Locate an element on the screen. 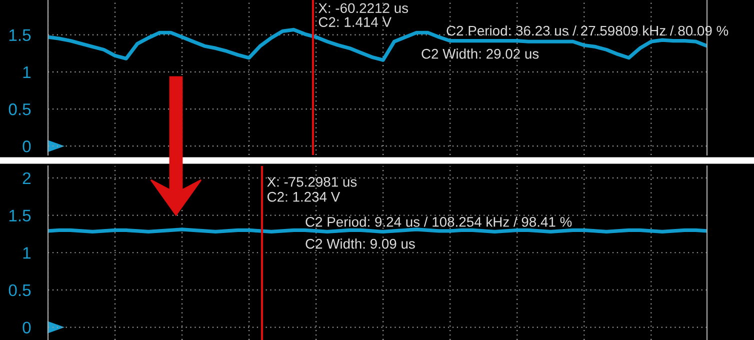 The image size is (754, 340). annotation: X: -75.2981 us is located at coordinates (312, 181).